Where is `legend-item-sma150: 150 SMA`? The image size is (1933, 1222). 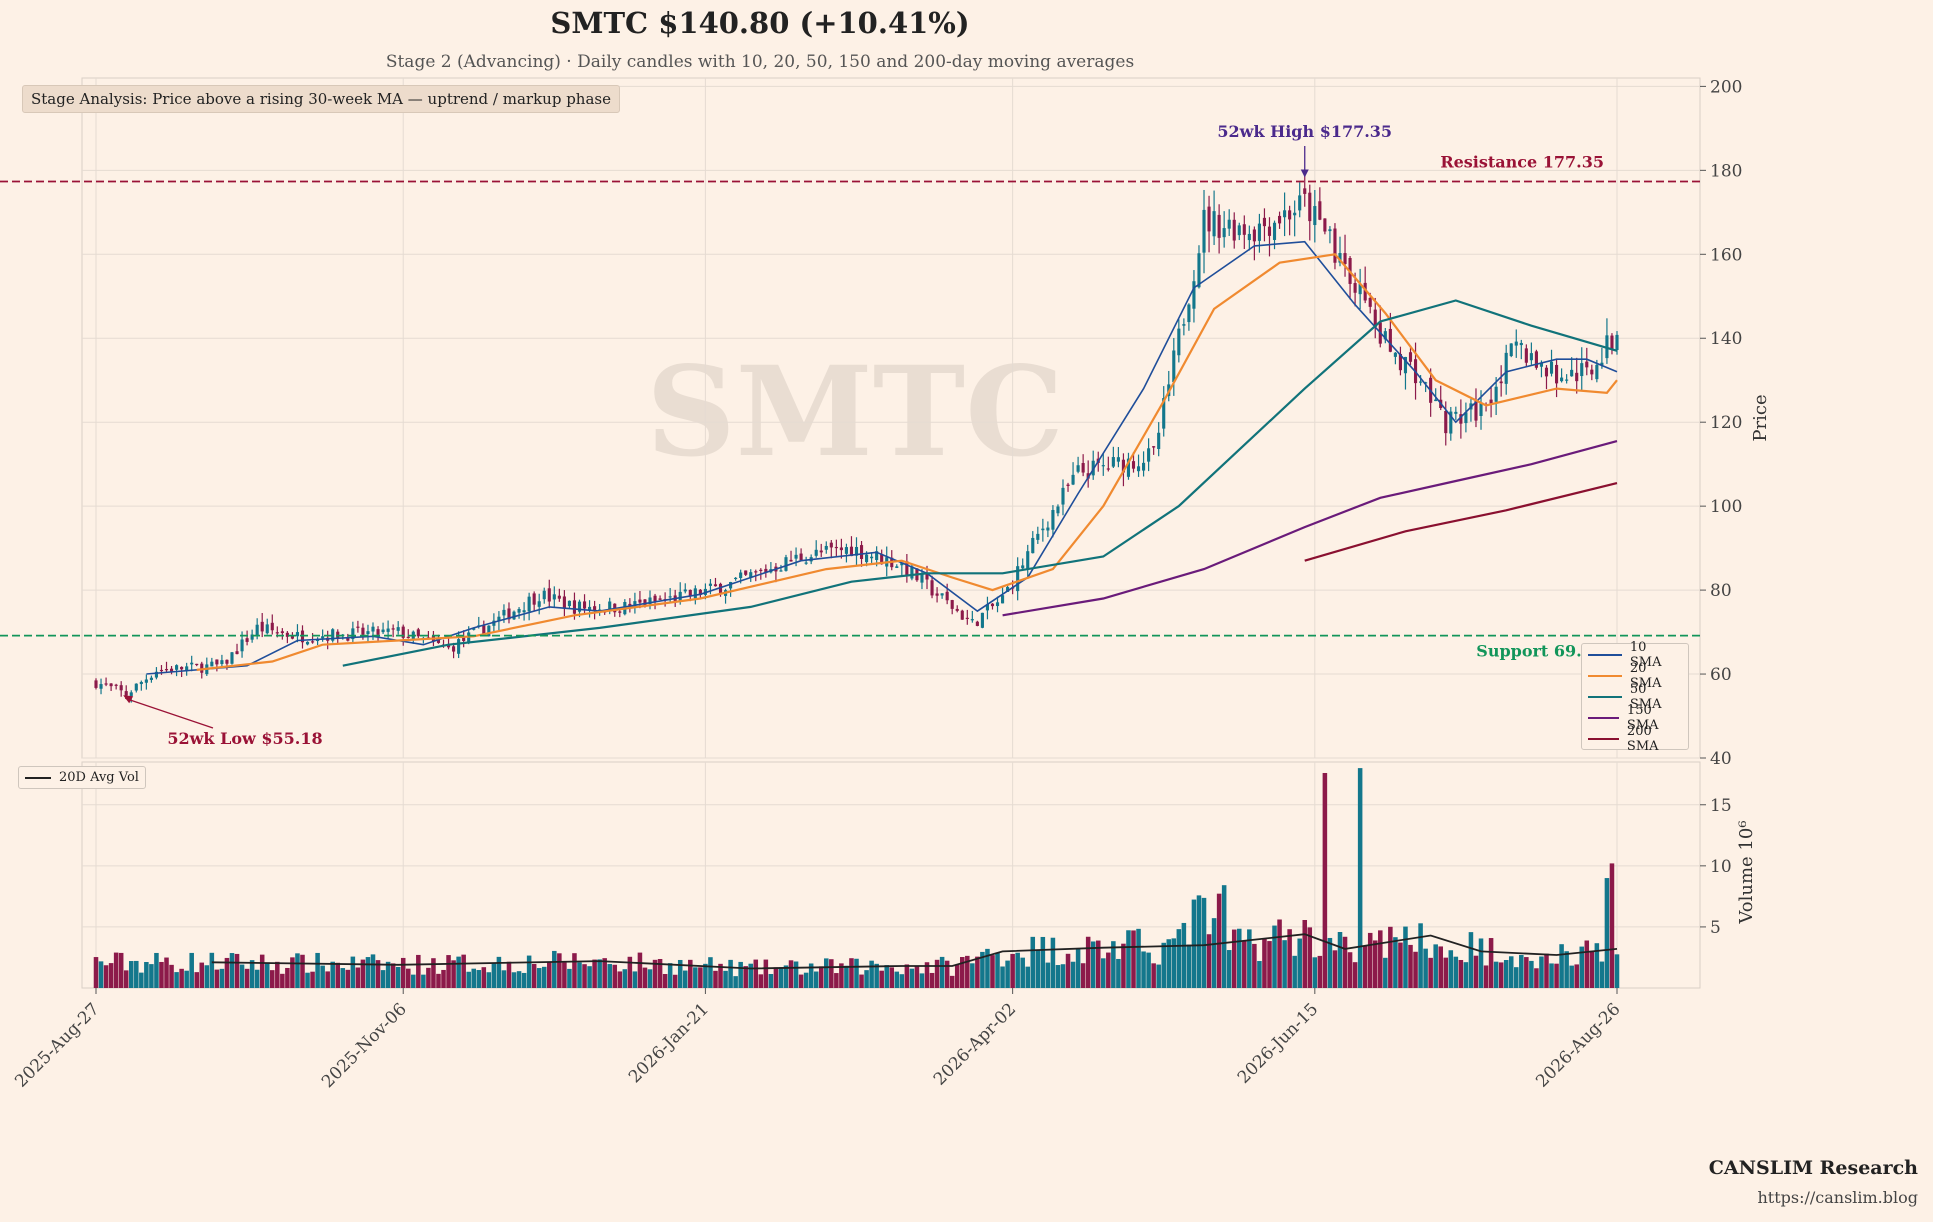 legend-item-sma150: 150 SMA is located at coordinates (1635, 718).